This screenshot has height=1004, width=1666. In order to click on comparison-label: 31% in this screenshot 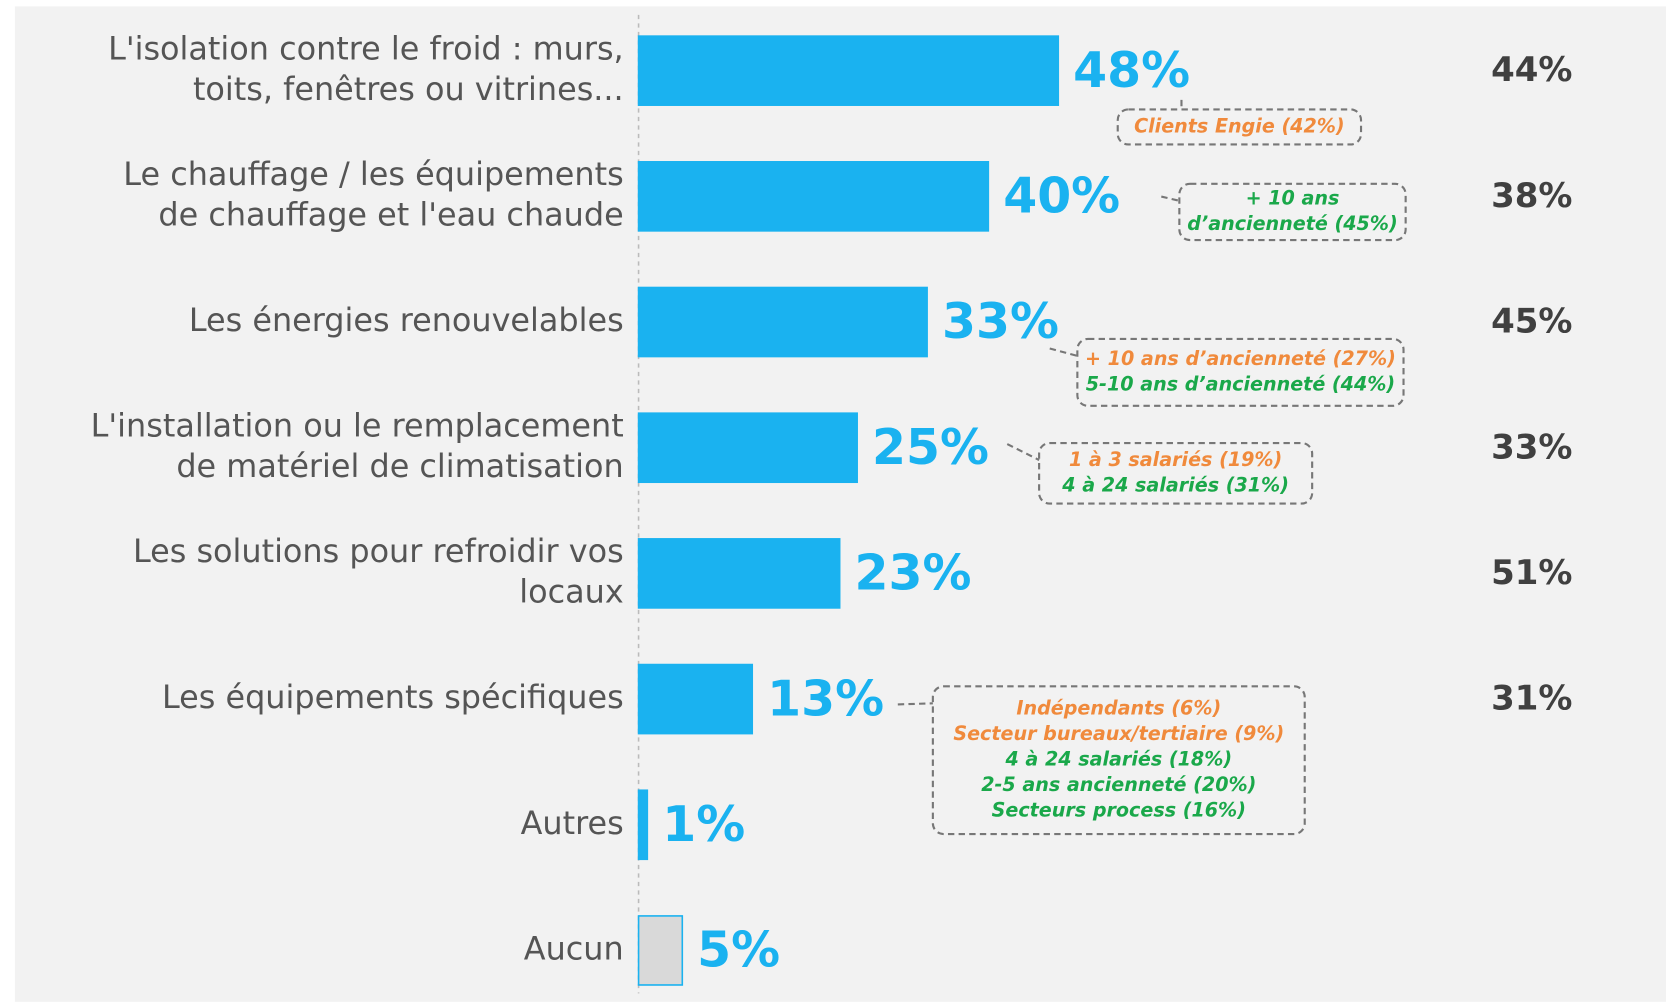, I will do `click(1531, 699)`.